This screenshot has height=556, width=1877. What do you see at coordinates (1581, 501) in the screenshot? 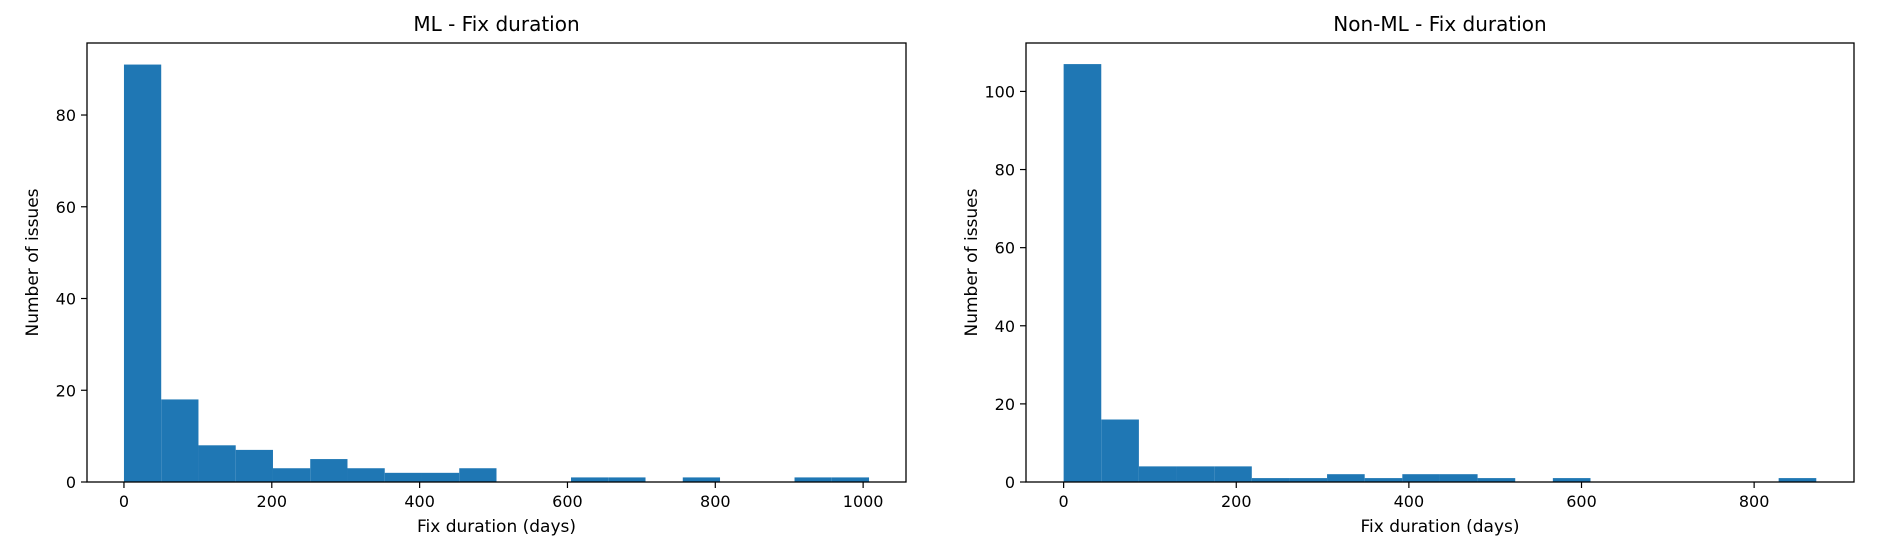
I see `non-ml-x-tick-label: 600` at bounding box center [1581, 501].